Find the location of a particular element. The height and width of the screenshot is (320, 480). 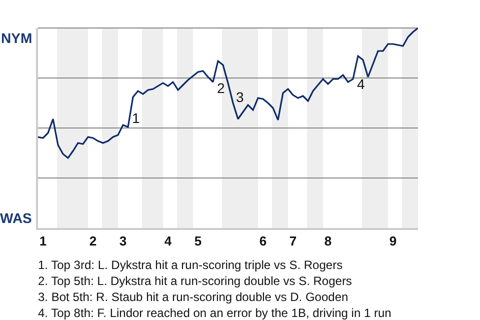

annotation: 3 is located at coordinates (240, 97).